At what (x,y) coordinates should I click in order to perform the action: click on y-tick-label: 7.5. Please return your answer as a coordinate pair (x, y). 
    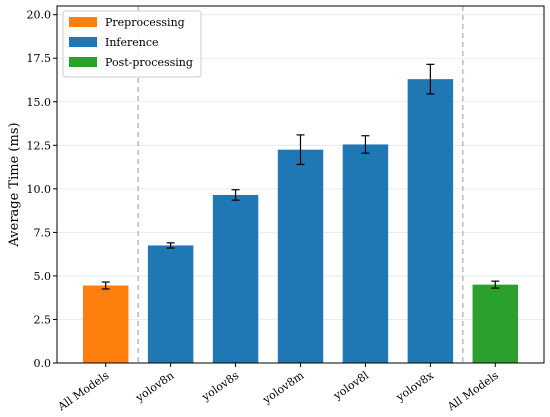
    Looking at the image, I should click on (43, 232).